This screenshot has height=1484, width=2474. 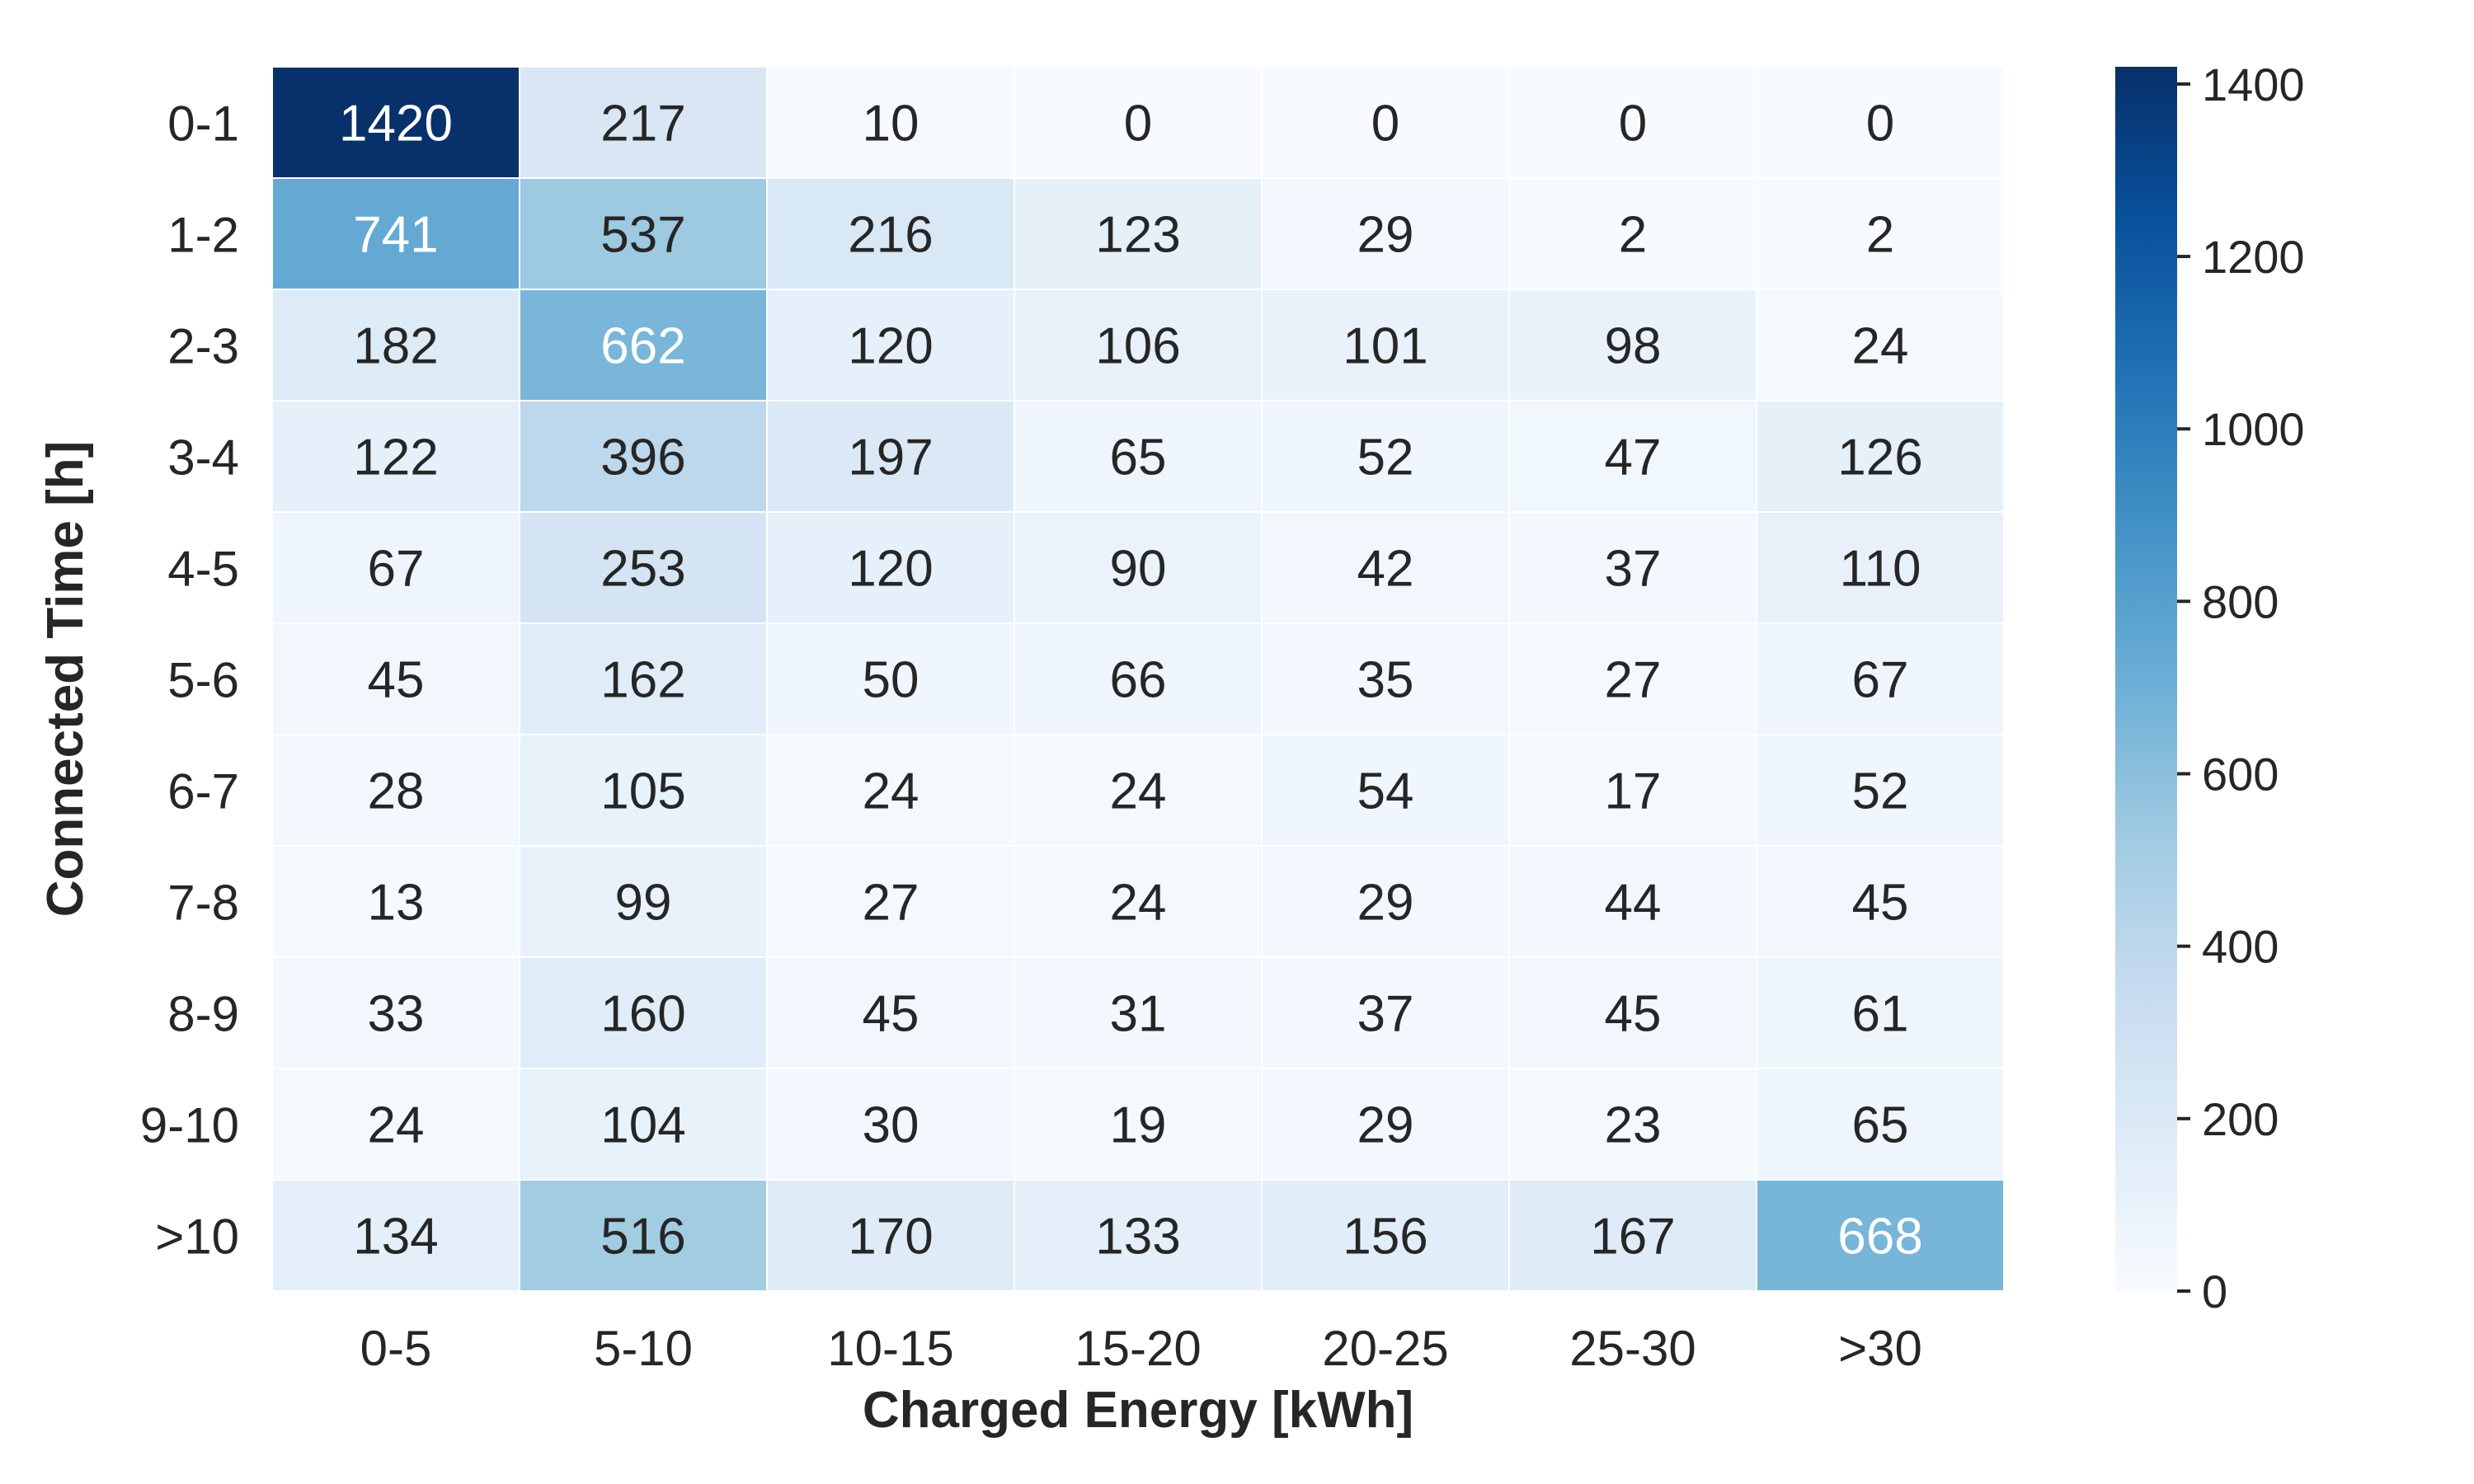 I want to click on cell-value-label: 396, so click(x=642, y=458).